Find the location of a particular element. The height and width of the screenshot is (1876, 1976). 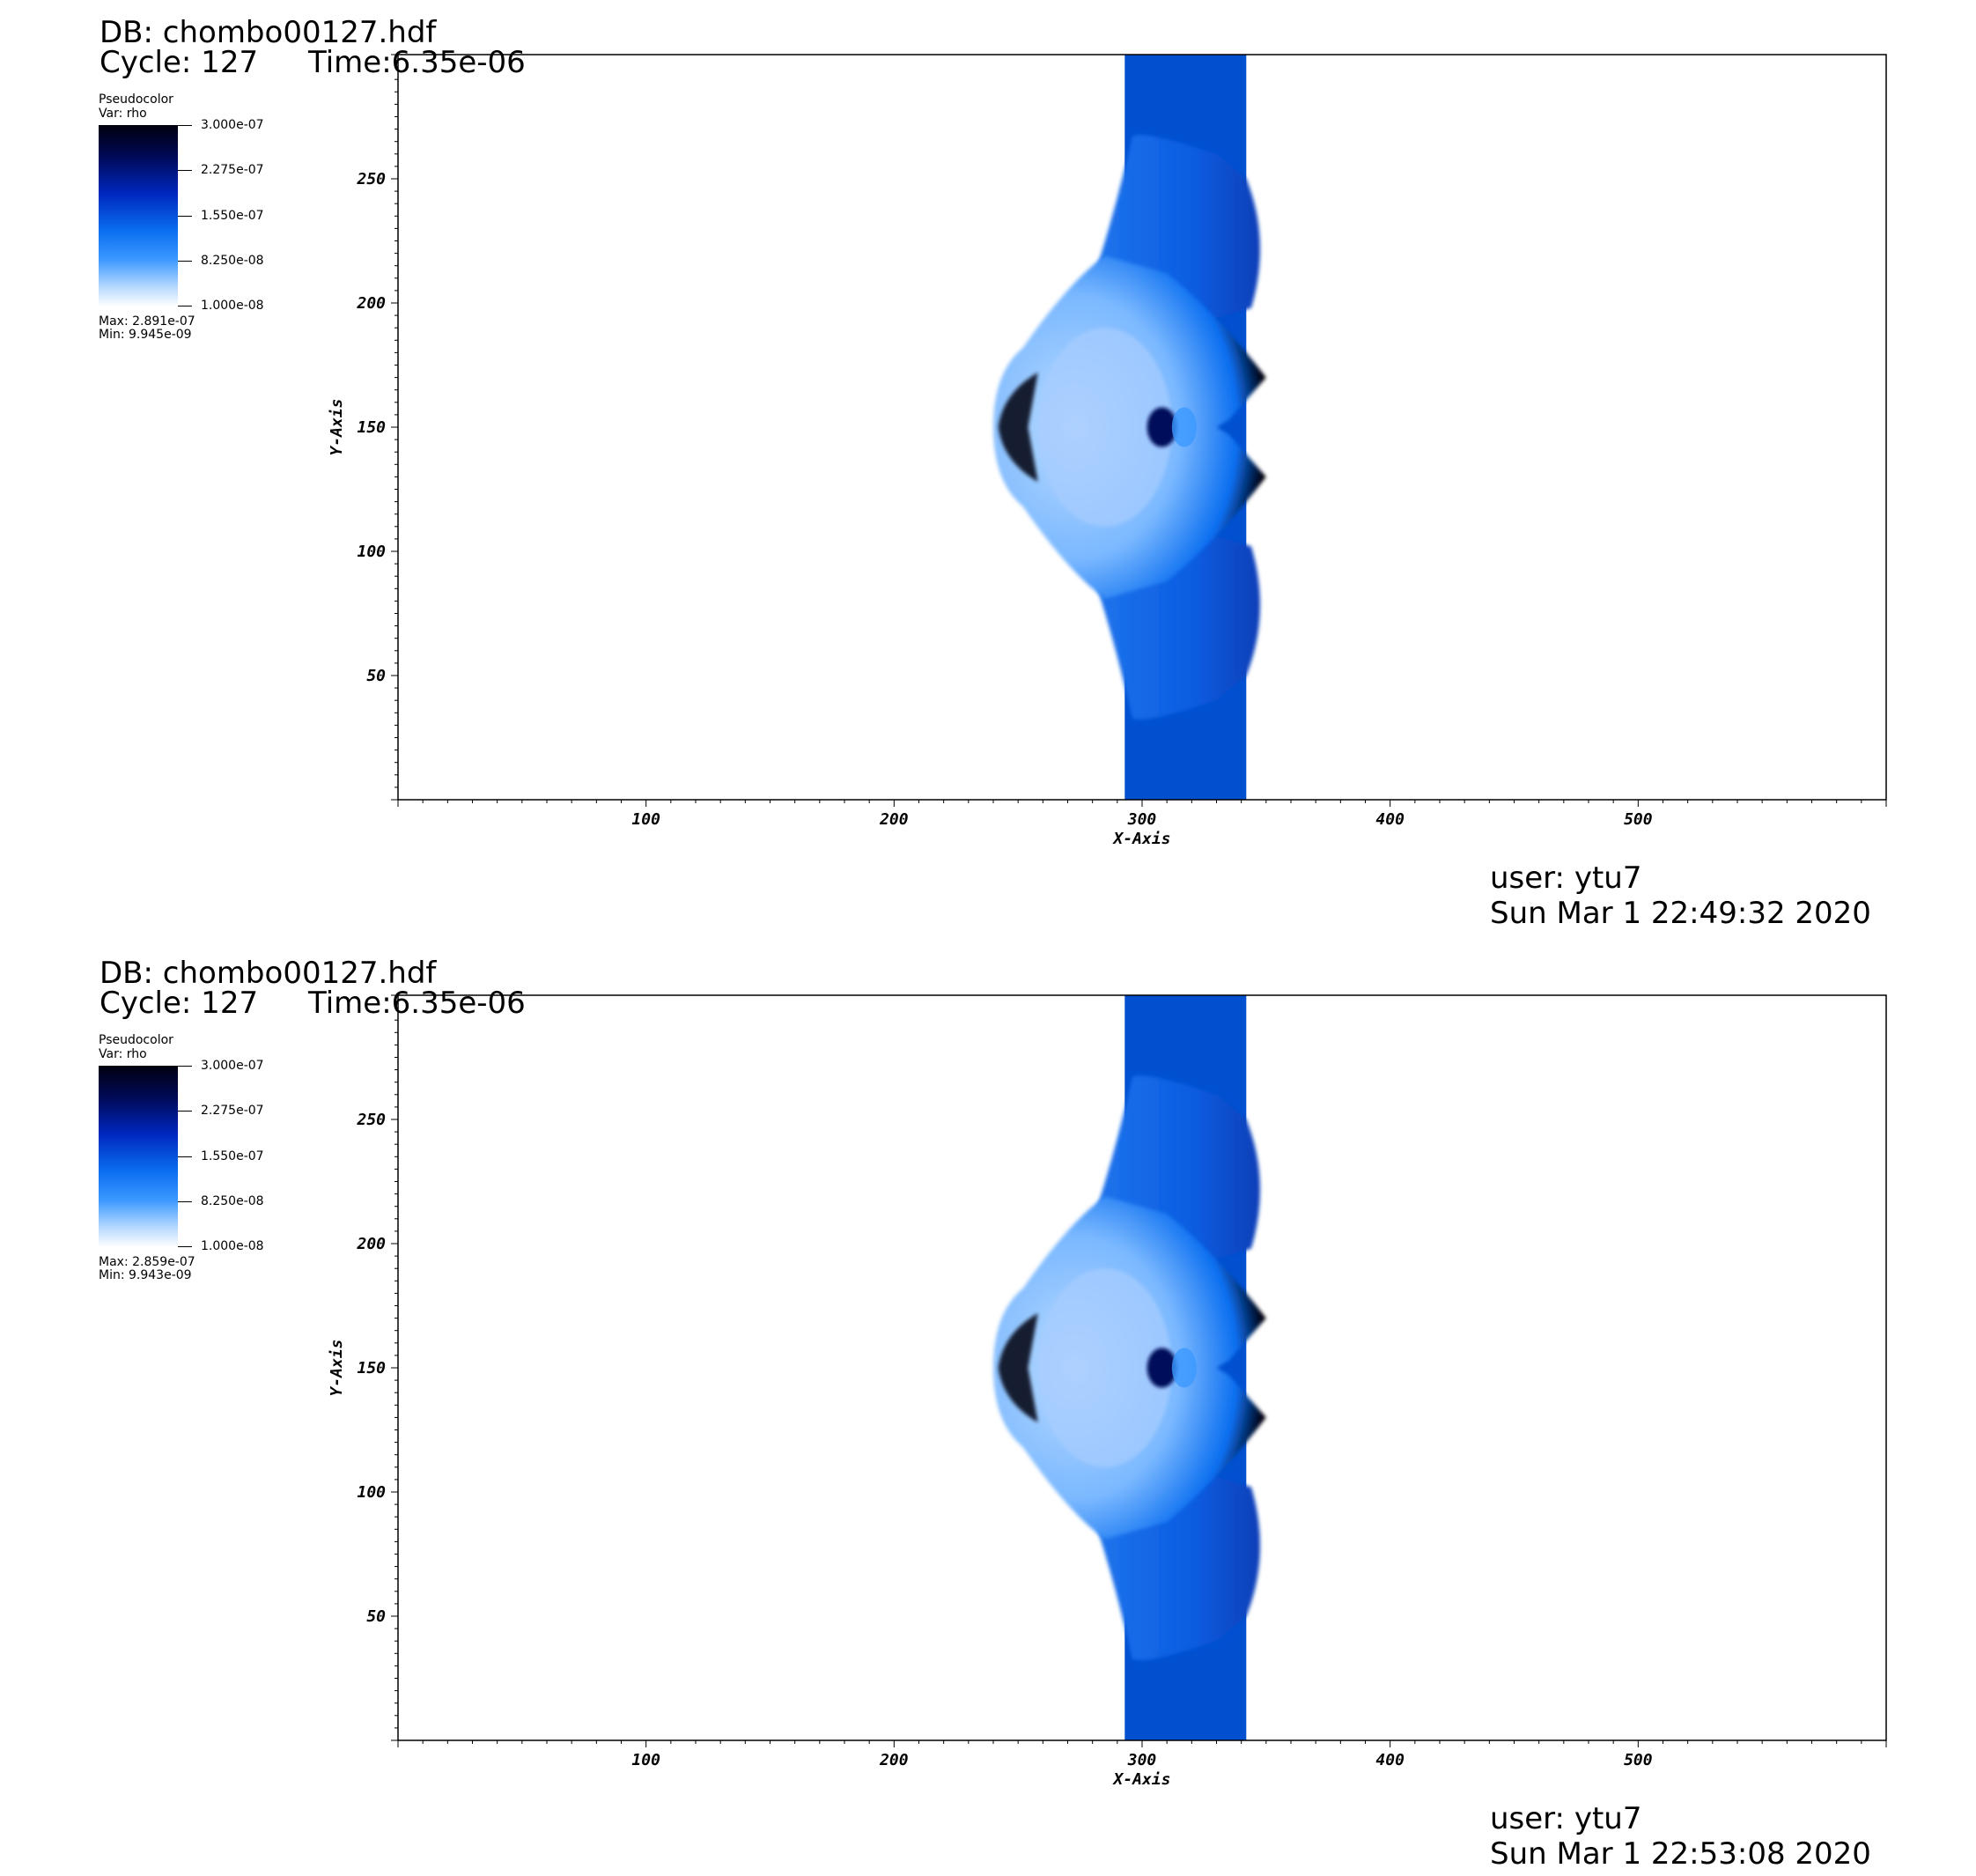

date-label: Sun Mar 1 22:49:32 2020 is located at coordinates (1680, 913).